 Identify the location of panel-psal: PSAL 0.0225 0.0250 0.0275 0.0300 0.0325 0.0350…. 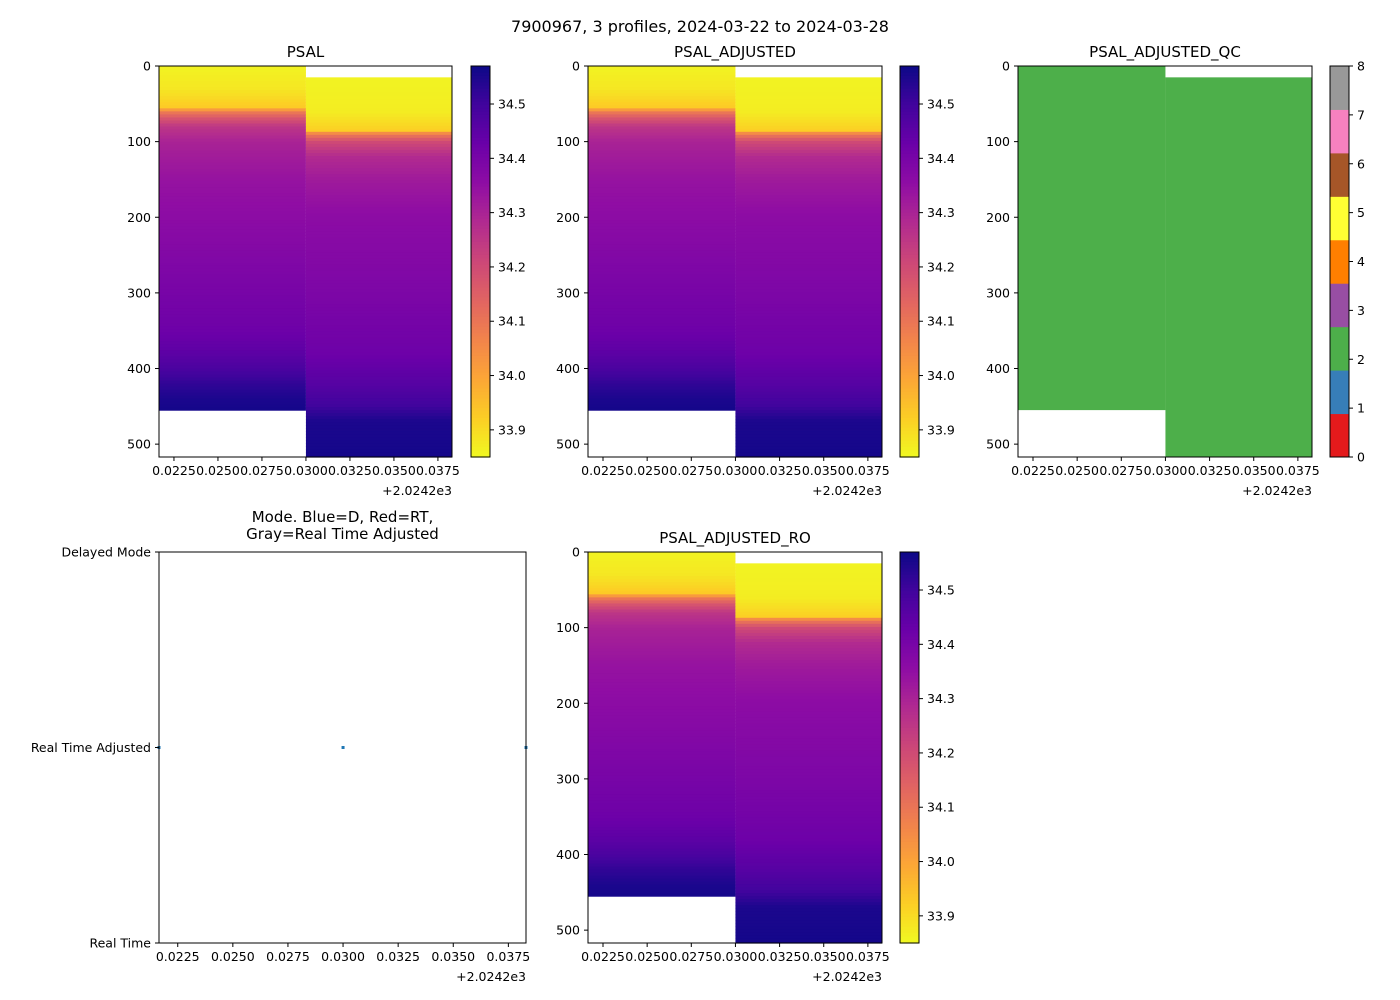
(326, 270).